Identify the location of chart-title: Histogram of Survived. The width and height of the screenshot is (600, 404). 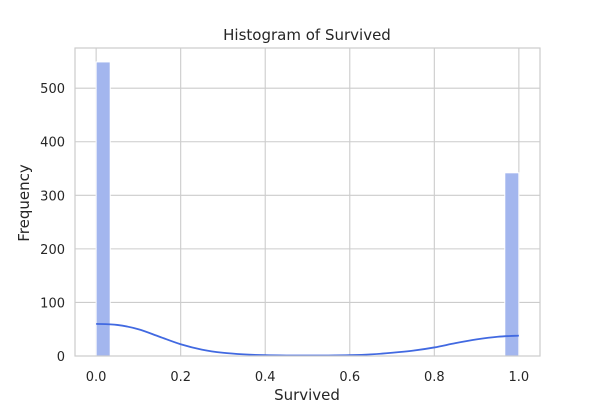
(307, 35).